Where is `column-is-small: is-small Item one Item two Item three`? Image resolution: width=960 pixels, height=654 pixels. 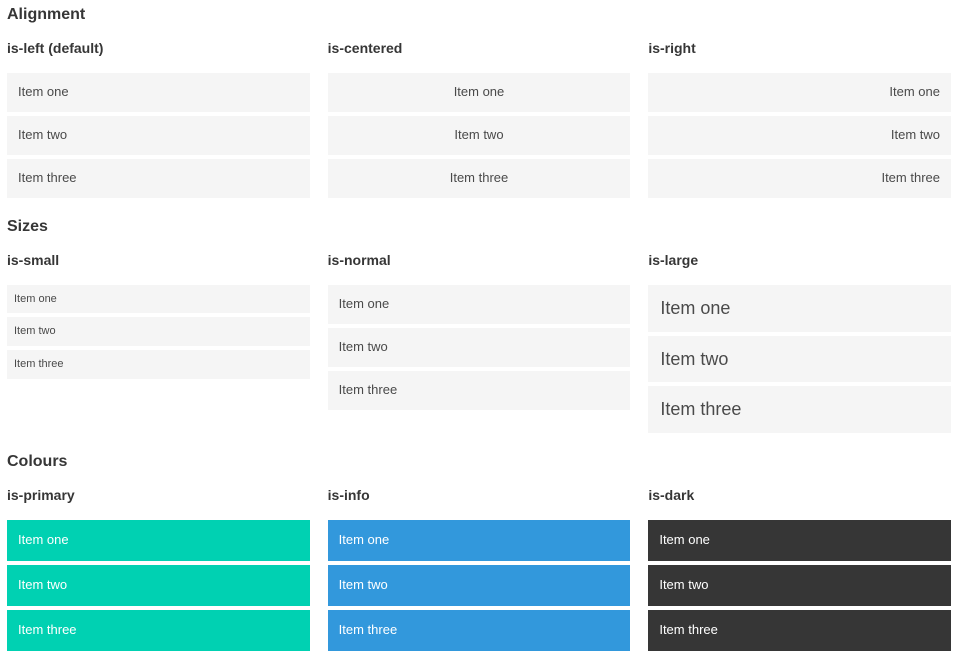 column-is-small: is-small Item one Item two Item three is located at coordinates (158, 344).